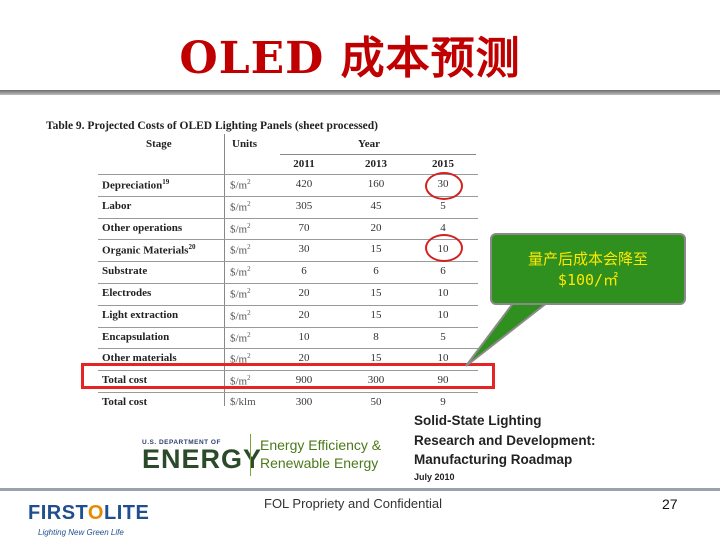  Describe the element at coordinates (376, 336) in the screenshot. I see `cell-2013: 8` at that location.